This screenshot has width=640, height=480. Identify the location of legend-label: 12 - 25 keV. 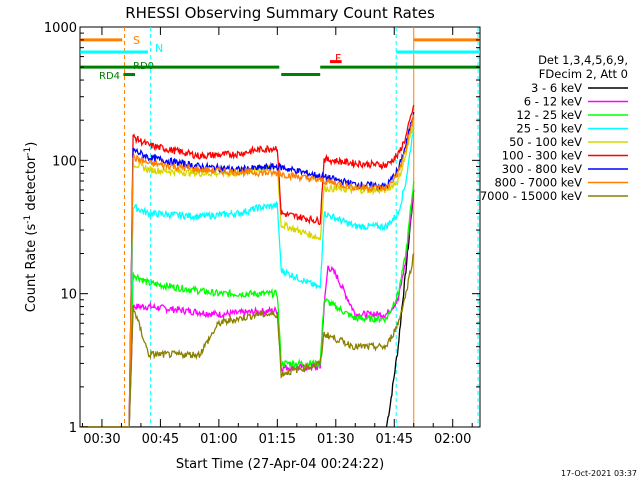
(549, 115).